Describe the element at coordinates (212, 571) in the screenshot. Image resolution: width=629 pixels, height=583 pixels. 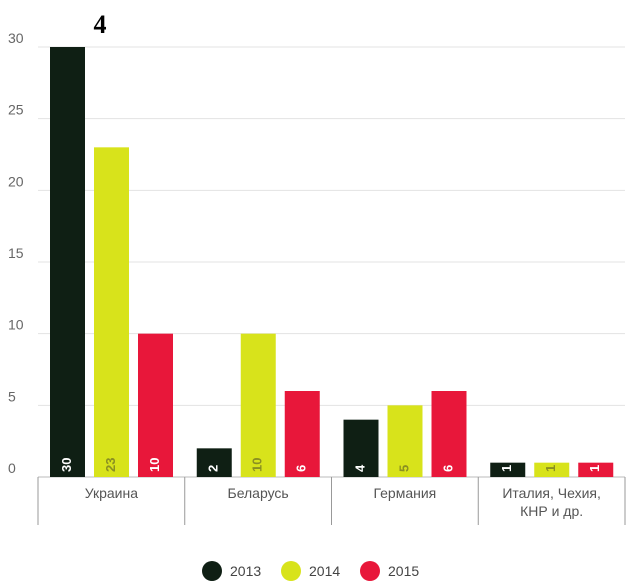
I see `legend-swatch-2013` at that location.